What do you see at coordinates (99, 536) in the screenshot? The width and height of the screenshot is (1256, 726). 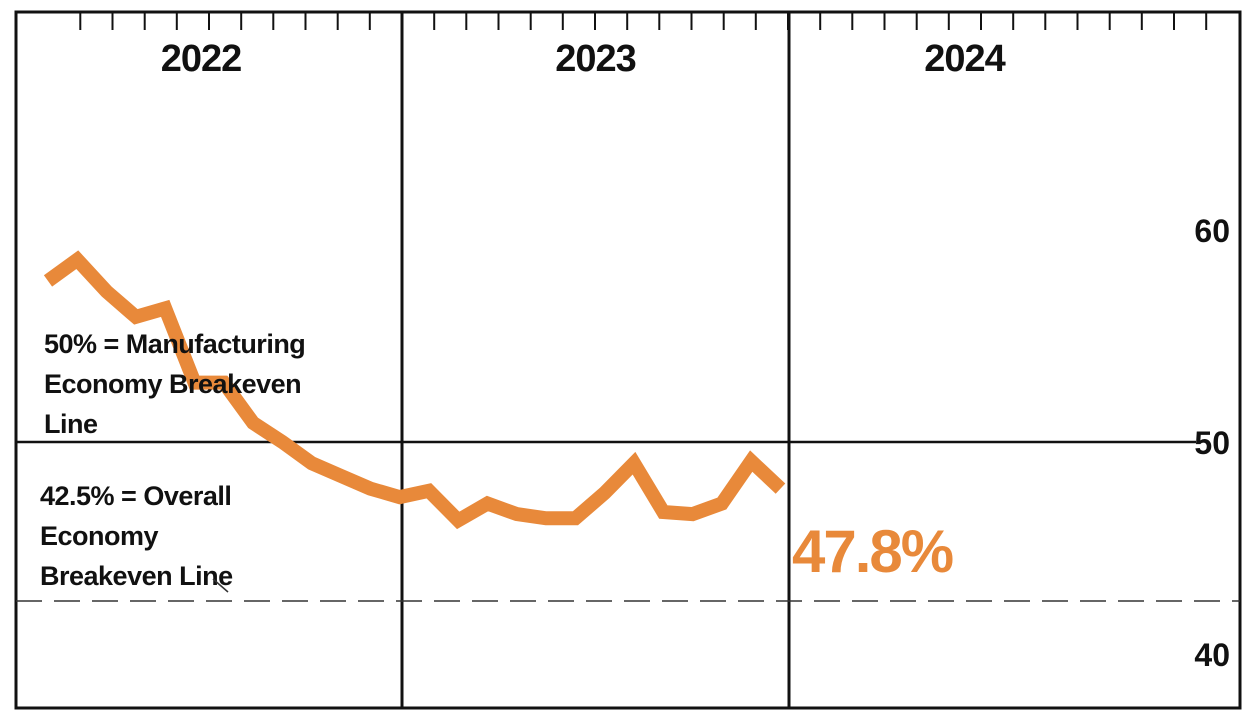 I see `overall-economy-breakeven-note-line: Economy` at bounding box center [99, 536].